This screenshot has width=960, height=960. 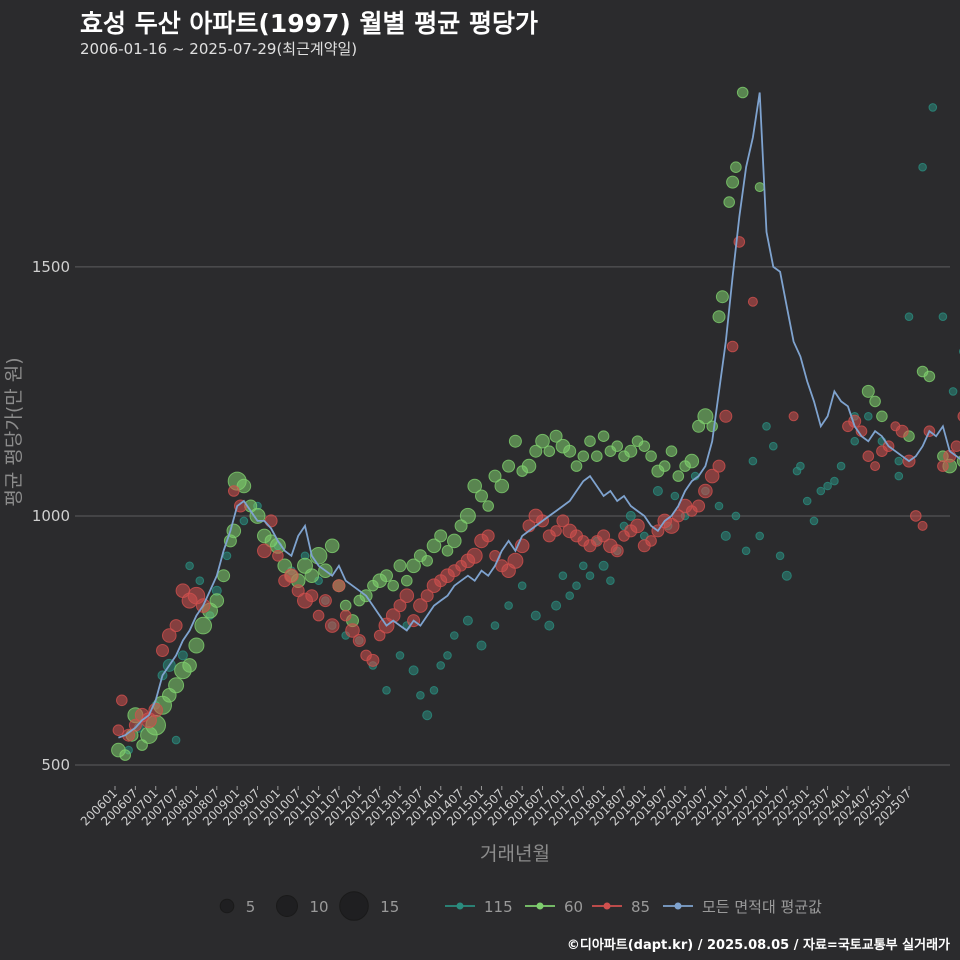 What do you see at coordinates (55, 765) in the screenshot?
I see `y-tick-500: 500` at bounding box center [55, 765].